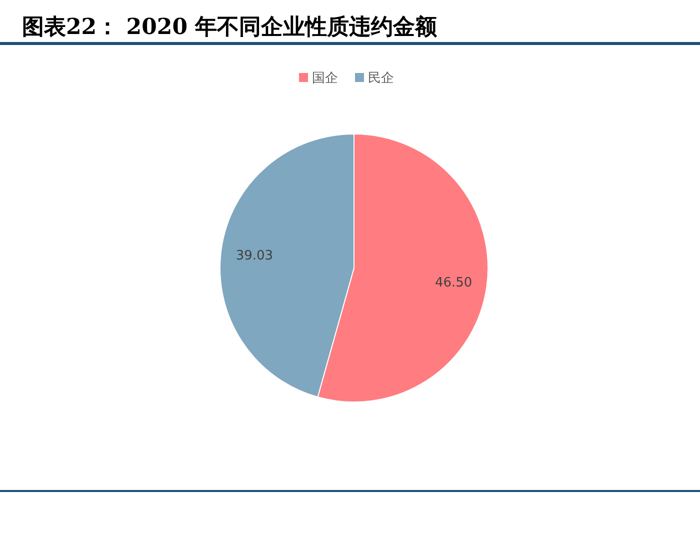 The width and height of the screenshot is (700, 536). Describe the element at coordinates (381, 78) in the screenshot. I see `legend-label: 民企` at that location.